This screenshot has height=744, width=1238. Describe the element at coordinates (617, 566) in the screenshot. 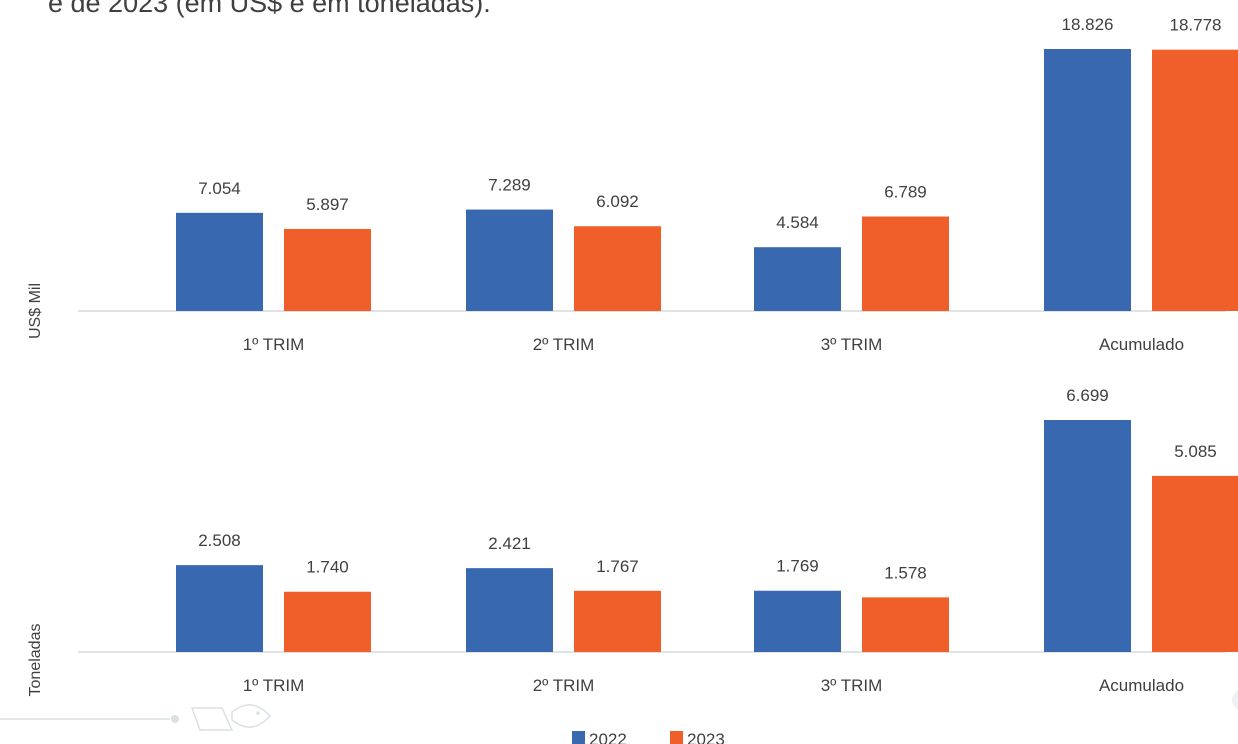

I see `data-label: 1.767` at that location.